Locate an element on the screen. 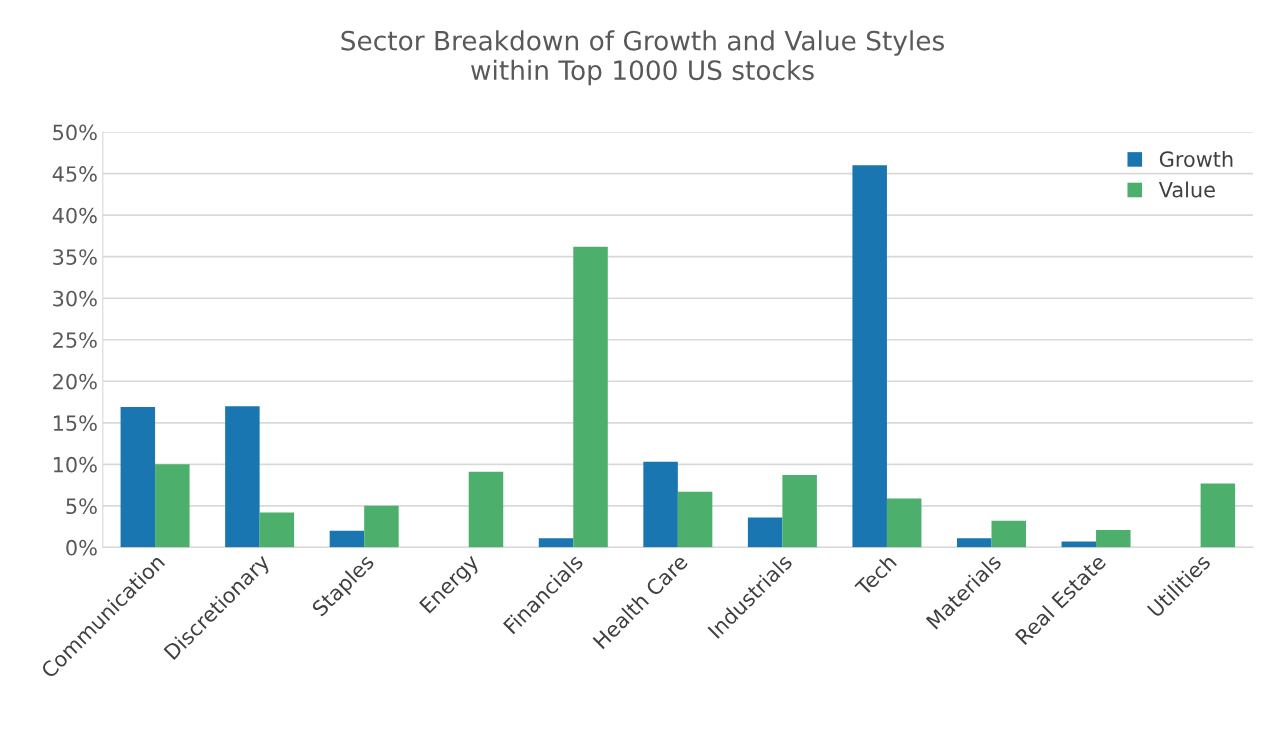  y-tick-label: 25% is located at coordinates (75, 340).